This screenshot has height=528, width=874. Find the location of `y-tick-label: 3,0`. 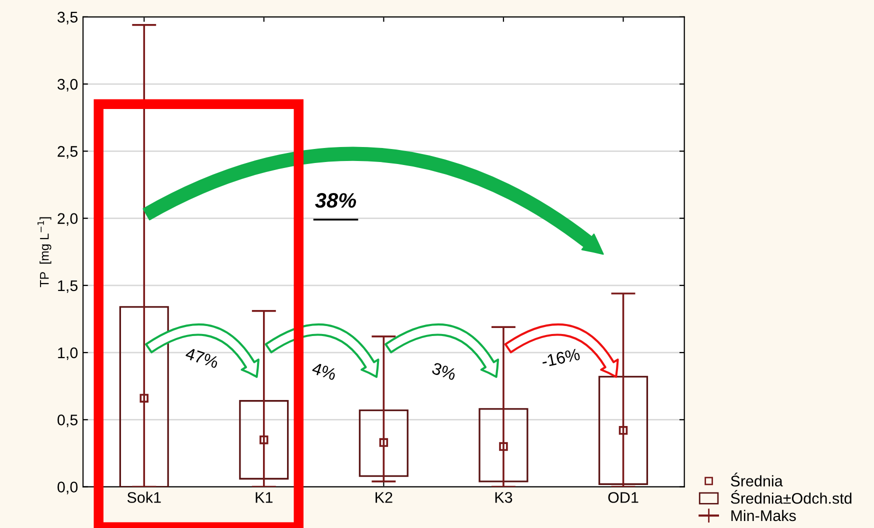

y-tick-label: 3,0 is located at coordinates (68, 85).